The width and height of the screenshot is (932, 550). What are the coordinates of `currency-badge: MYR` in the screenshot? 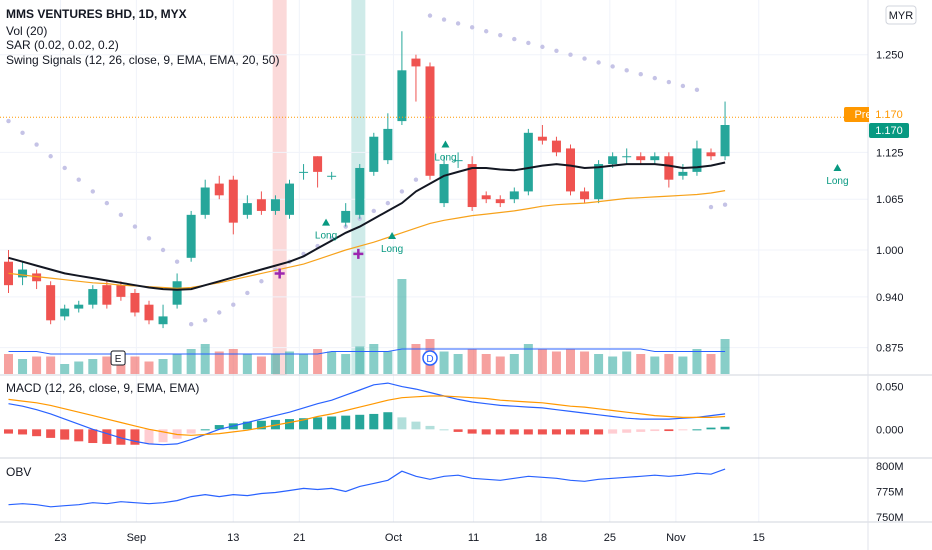 It's located at (901, 16).